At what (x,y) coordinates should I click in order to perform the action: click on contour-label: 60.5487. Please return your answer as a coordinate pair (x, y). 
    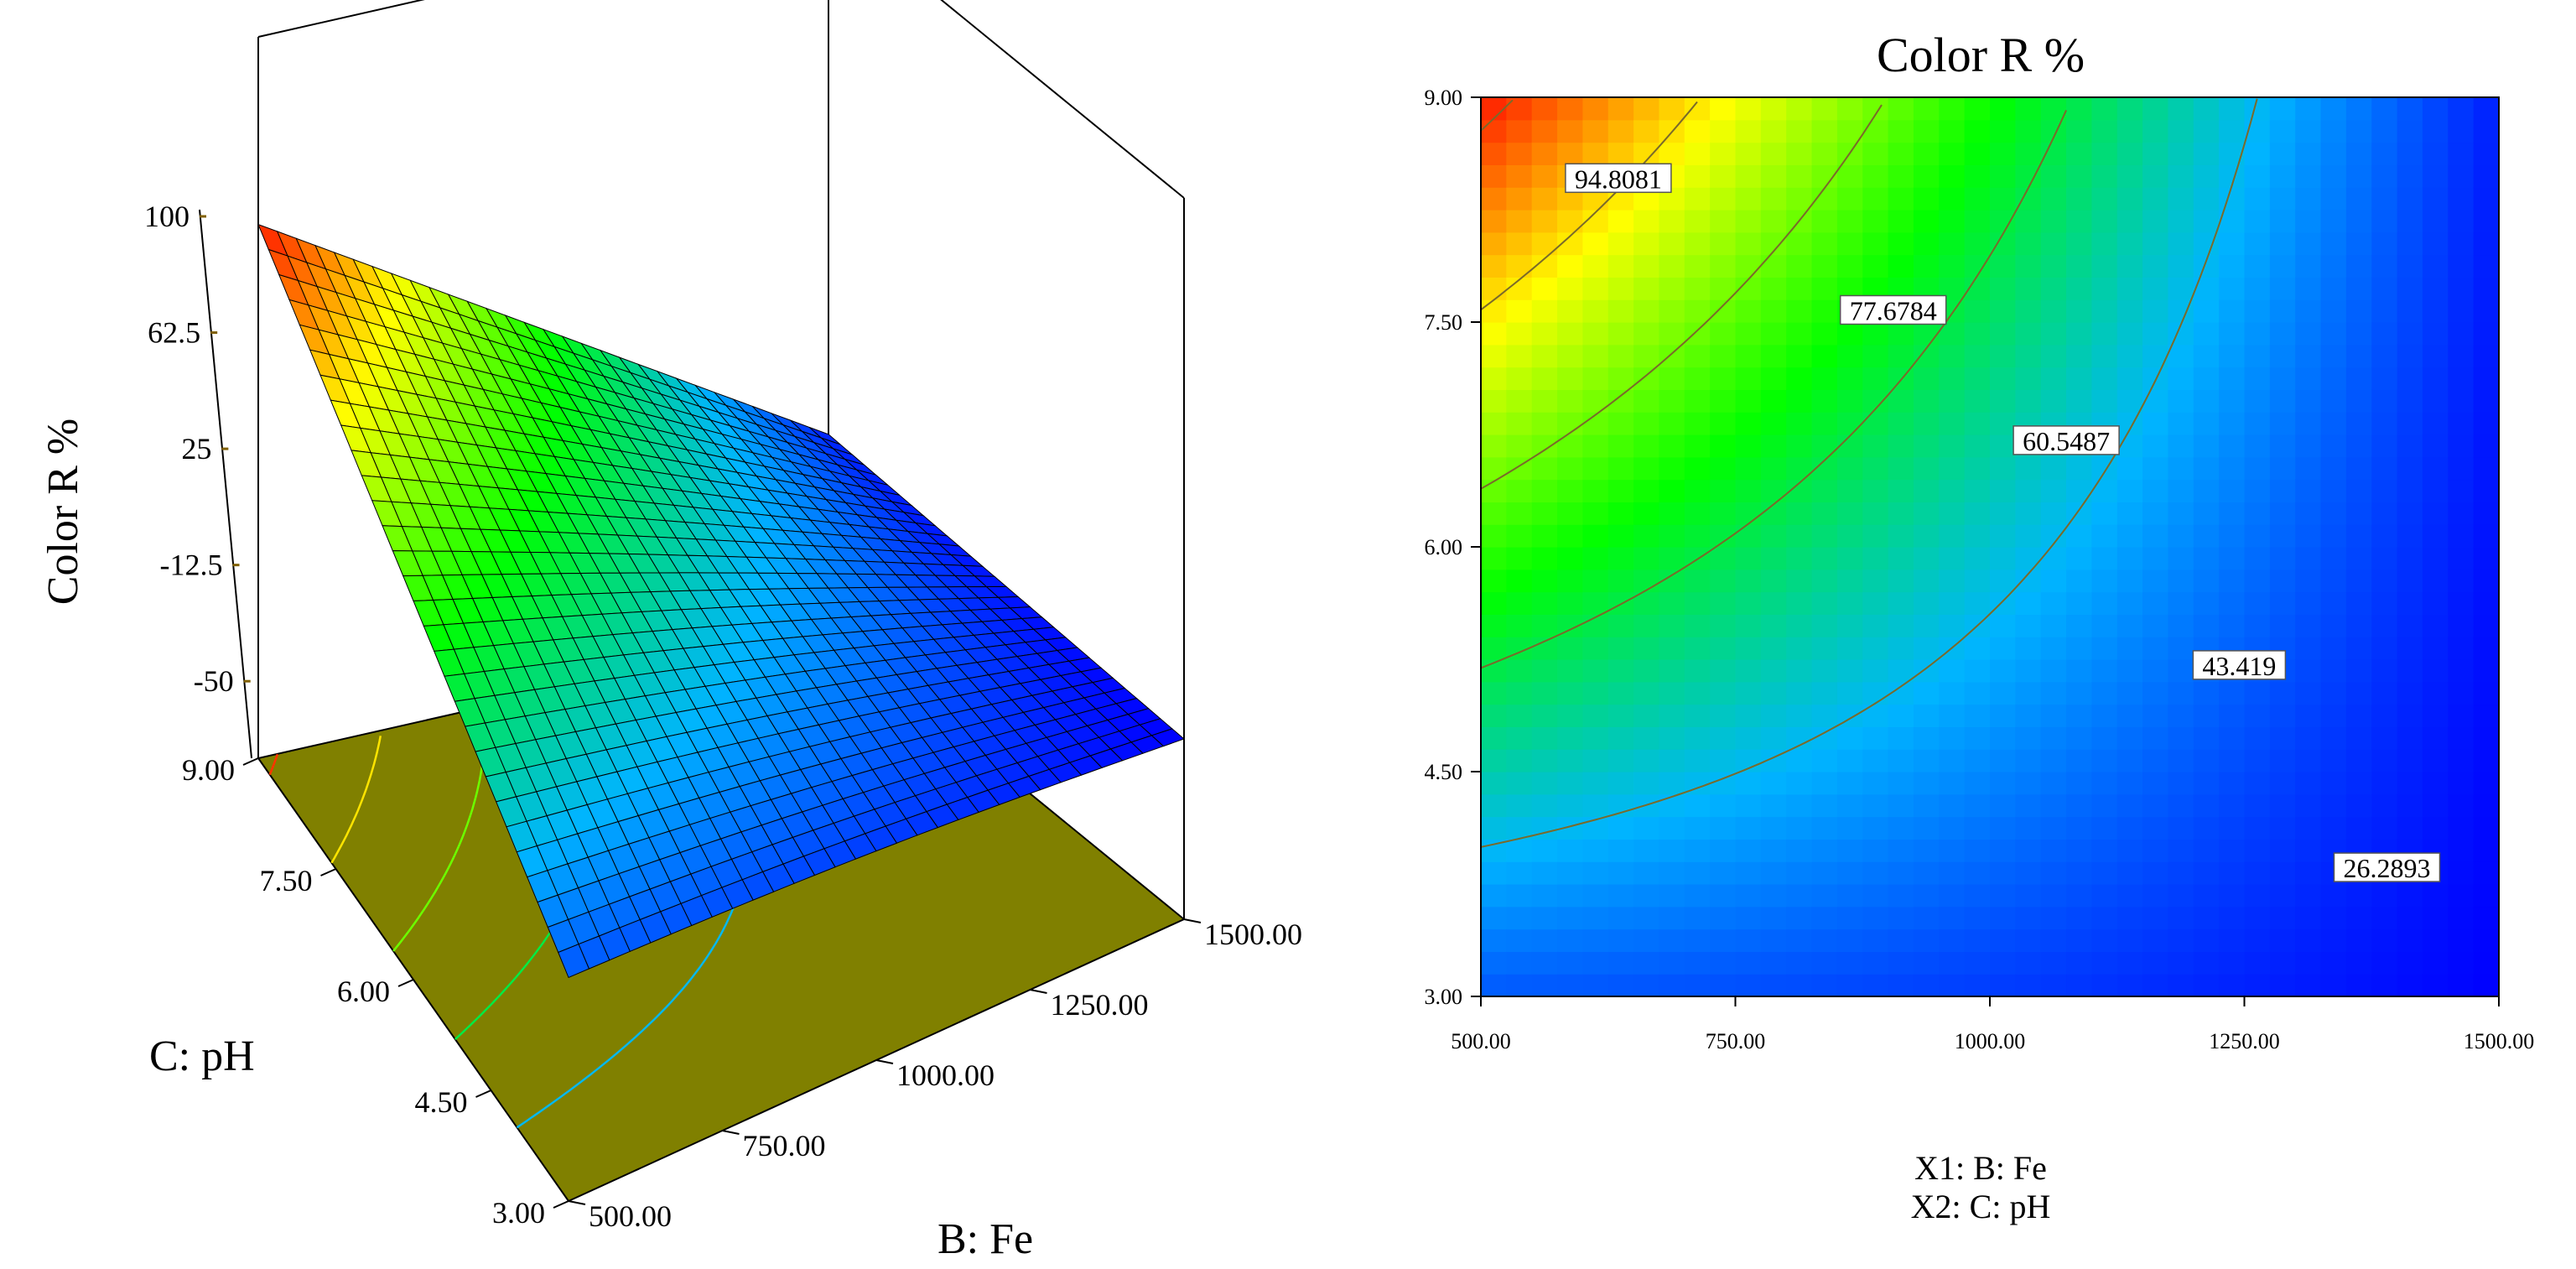
    Looking at the image, I should click on (2066, 441).